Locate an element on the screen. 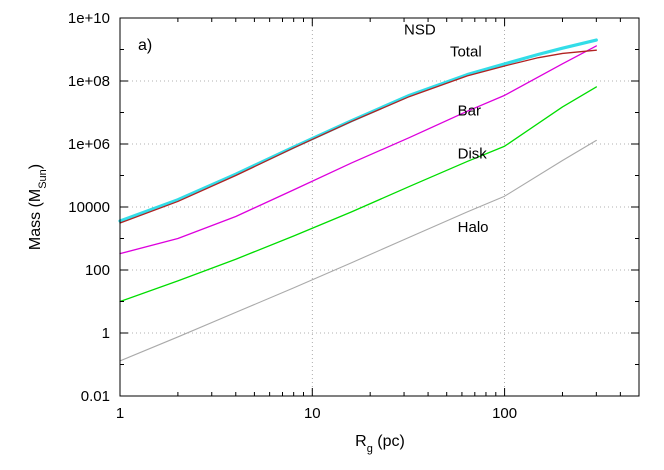 The image size is (664, 470). series-label-total: Total is located at coordinates (466, 51).